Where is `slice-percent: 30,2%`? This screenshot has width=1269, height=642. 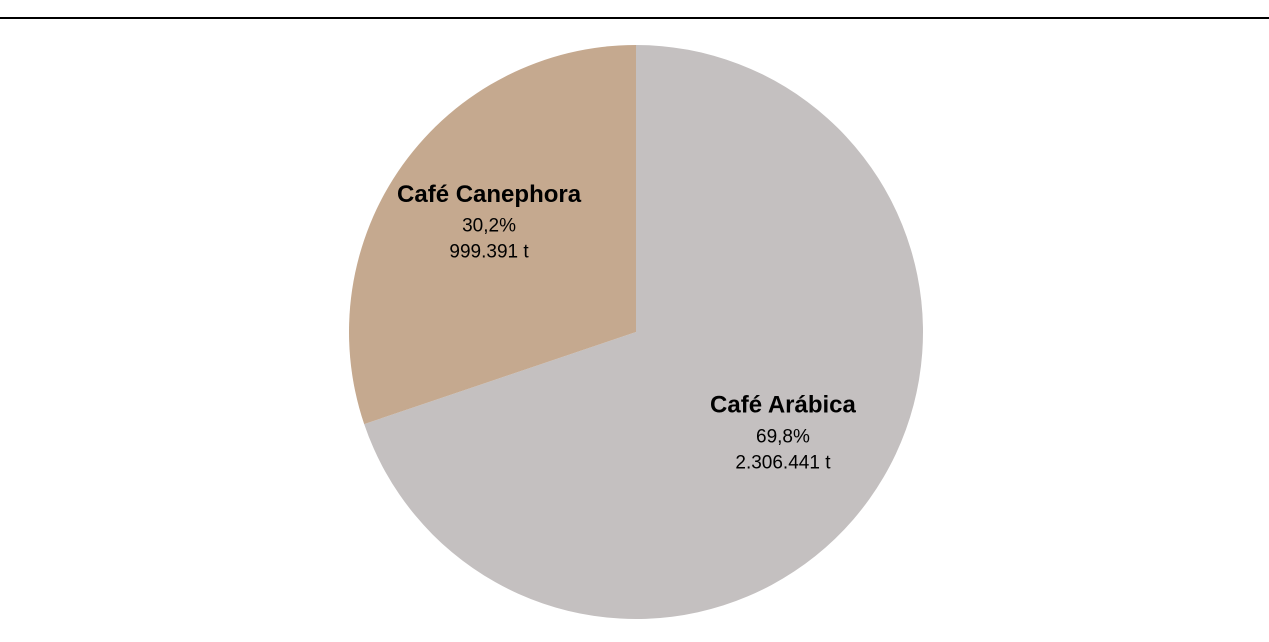
slice-percent: 30,2% is located at coordinates (489, 226).